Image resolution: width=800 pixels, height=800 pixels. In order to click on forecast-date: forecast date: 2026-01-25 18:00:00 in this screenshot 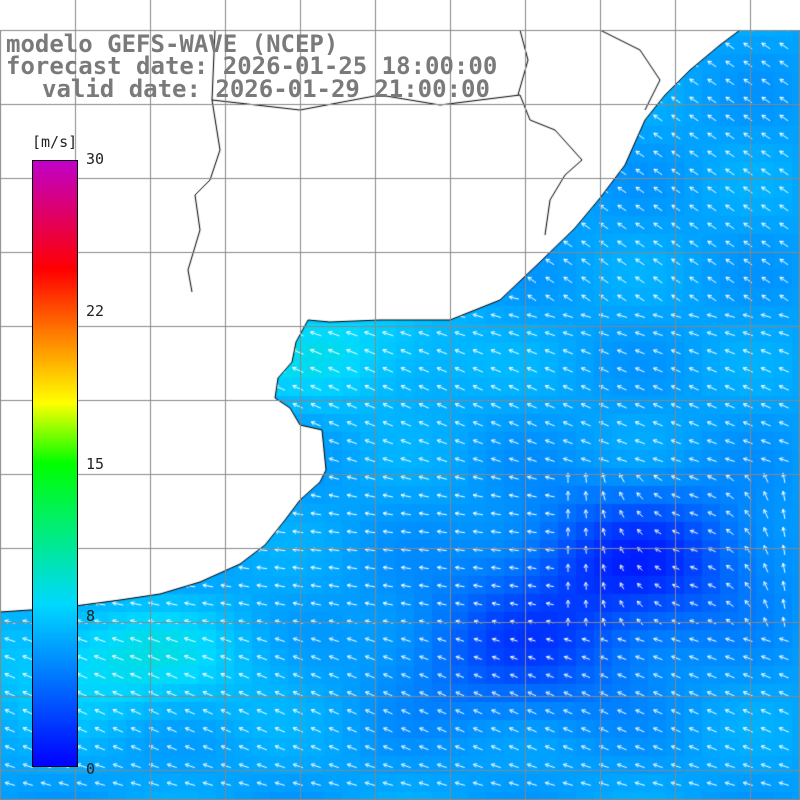, I will do `click(252, 66)`.